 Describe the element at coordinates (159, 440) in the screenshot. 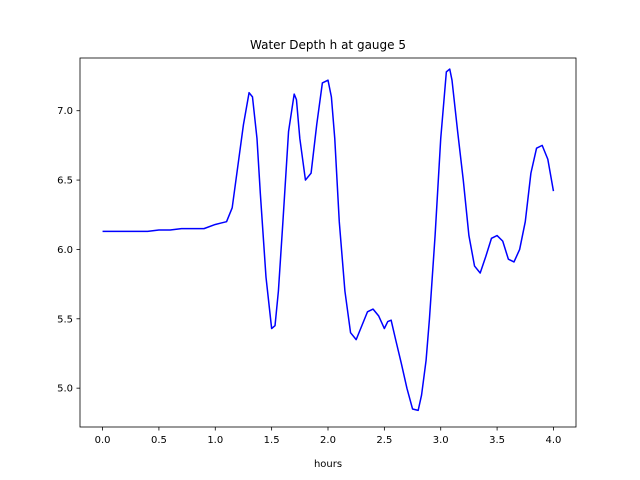

I see `x-tick-label: 0.5` at that location.